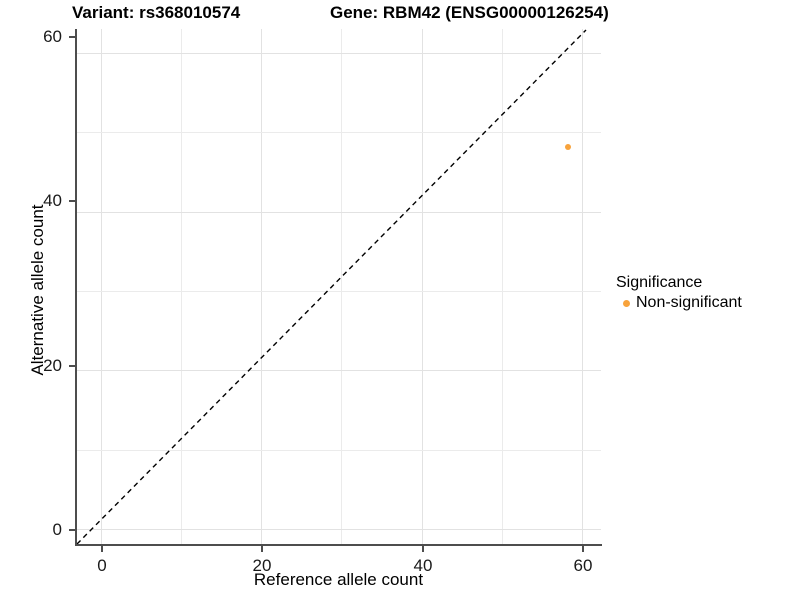 The width and height of the screenshot is (800, 600). What do you see at coordinates (52, 200) in the screenshot?
I see `y-ticklabel-40: 40` at bounding box center [52, 200].